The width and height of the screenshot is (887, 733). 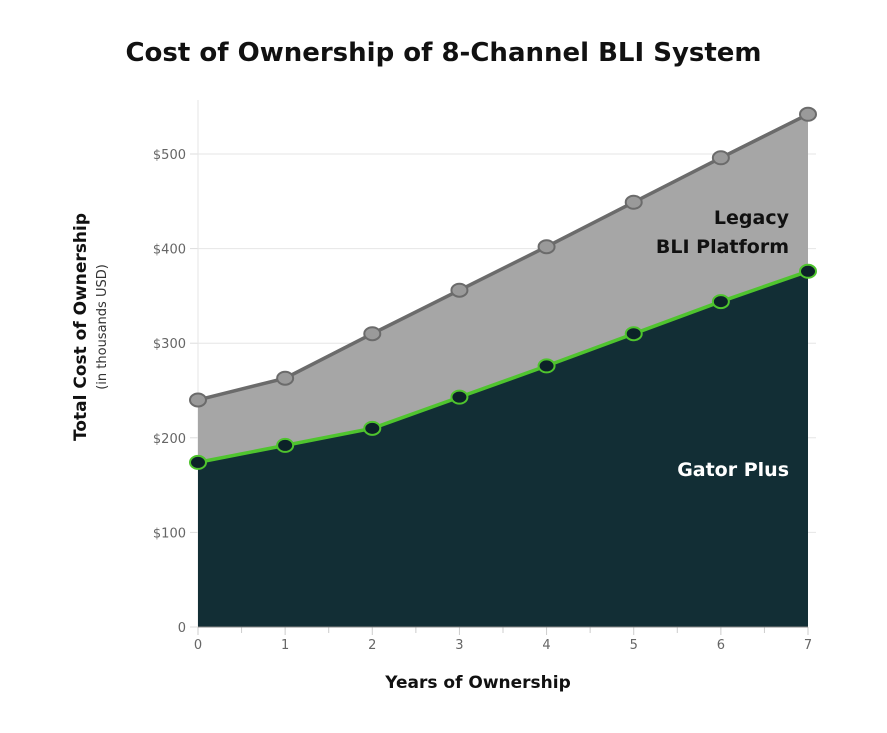 What do you see at coordinates (721, 645) in the screenshot?
I see `x-tick-label: 6` at bounding box center [721, 645].